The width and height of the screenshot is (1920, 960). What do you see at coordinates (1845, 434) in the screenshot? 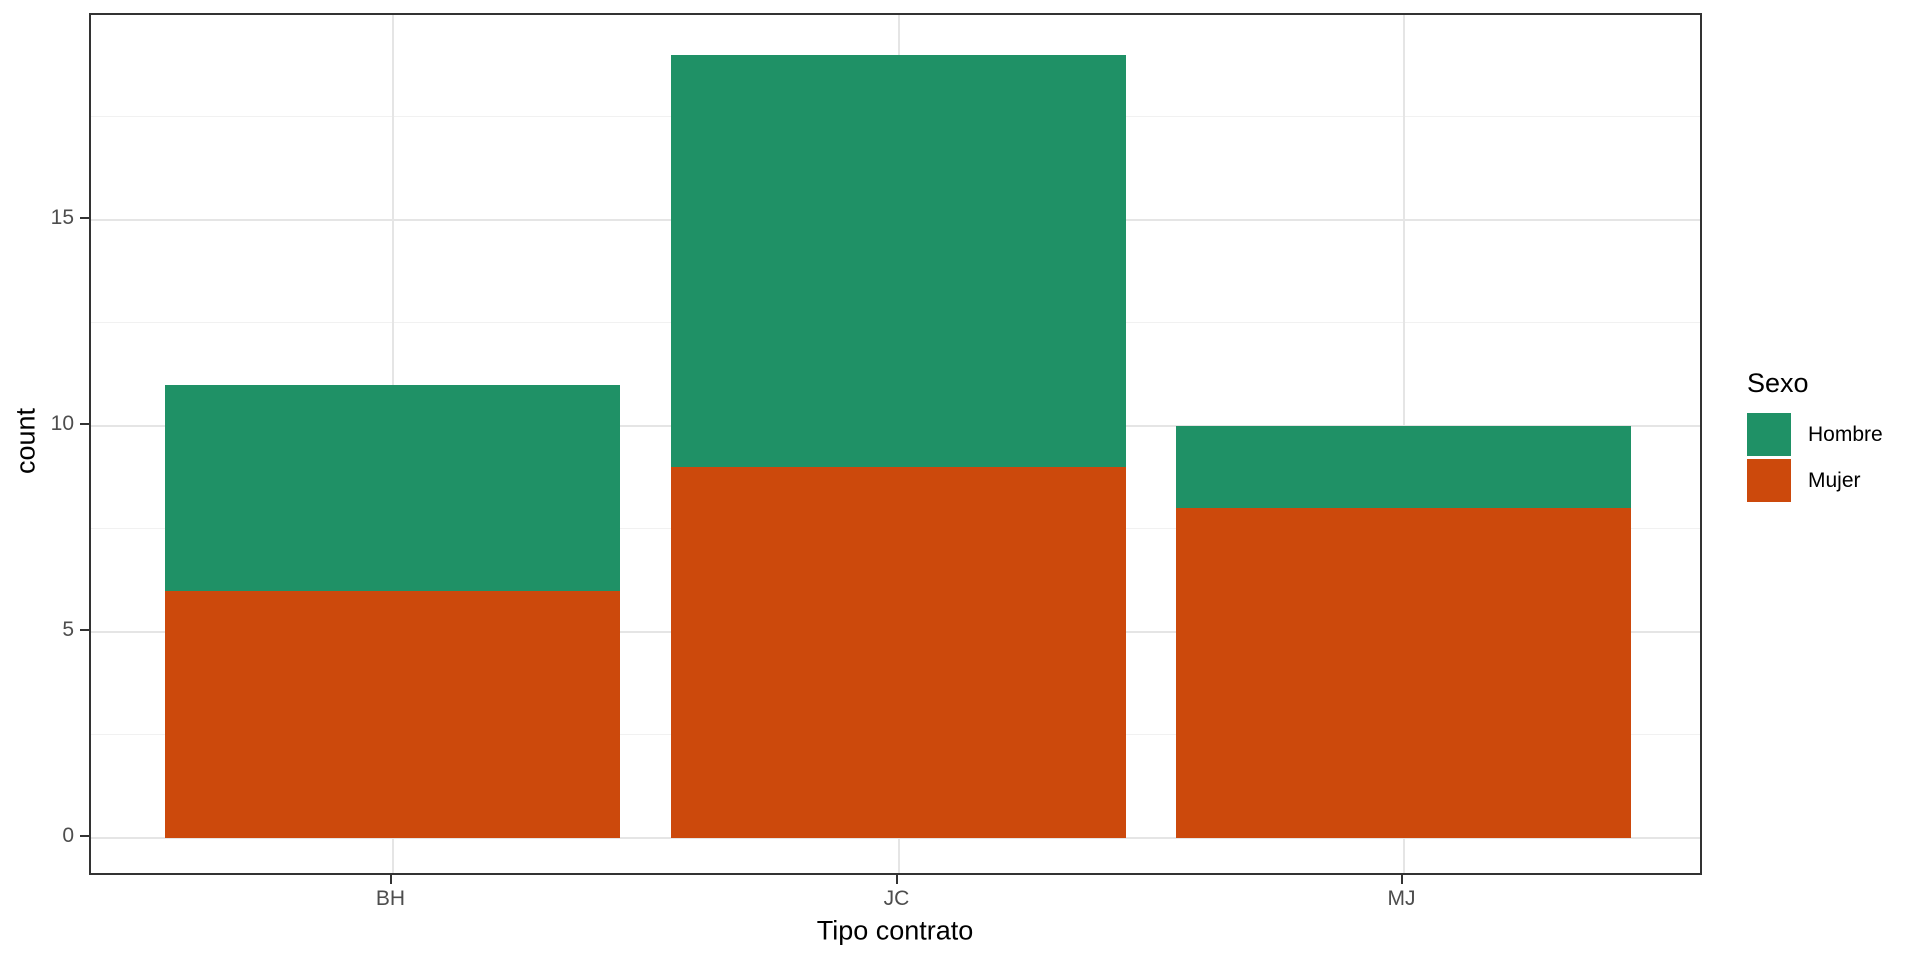
I see `legend-label-hombre: Hombre` at bounding box center [1845, 434].